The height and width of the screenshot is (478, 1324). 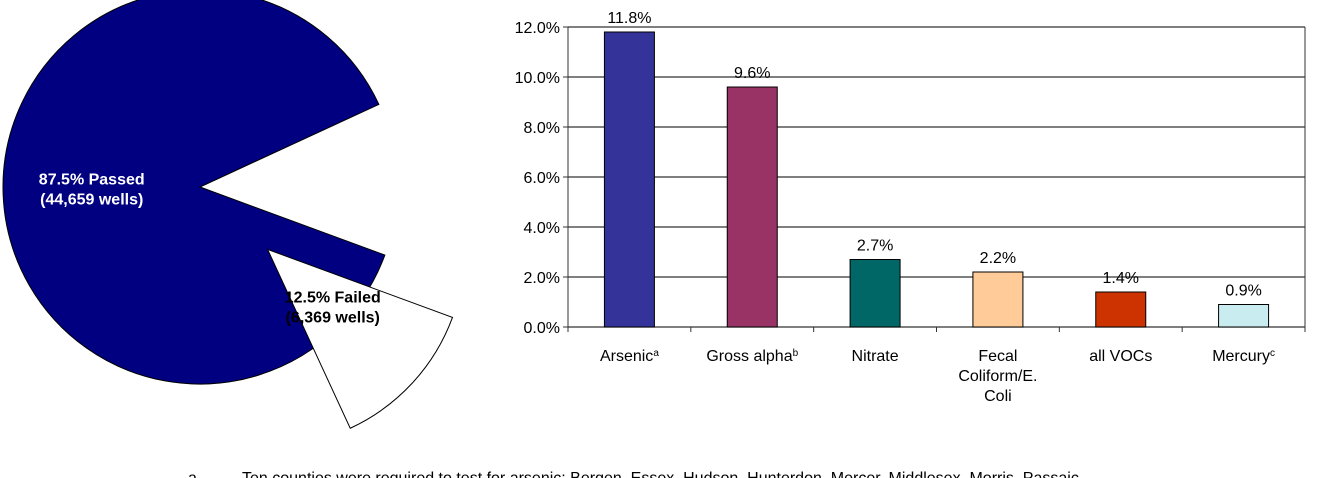 What do you see at coordinates (537, 28) in the screenshot?
I see `y-tick-label: 12.0%` at bounding box center [537, 28].